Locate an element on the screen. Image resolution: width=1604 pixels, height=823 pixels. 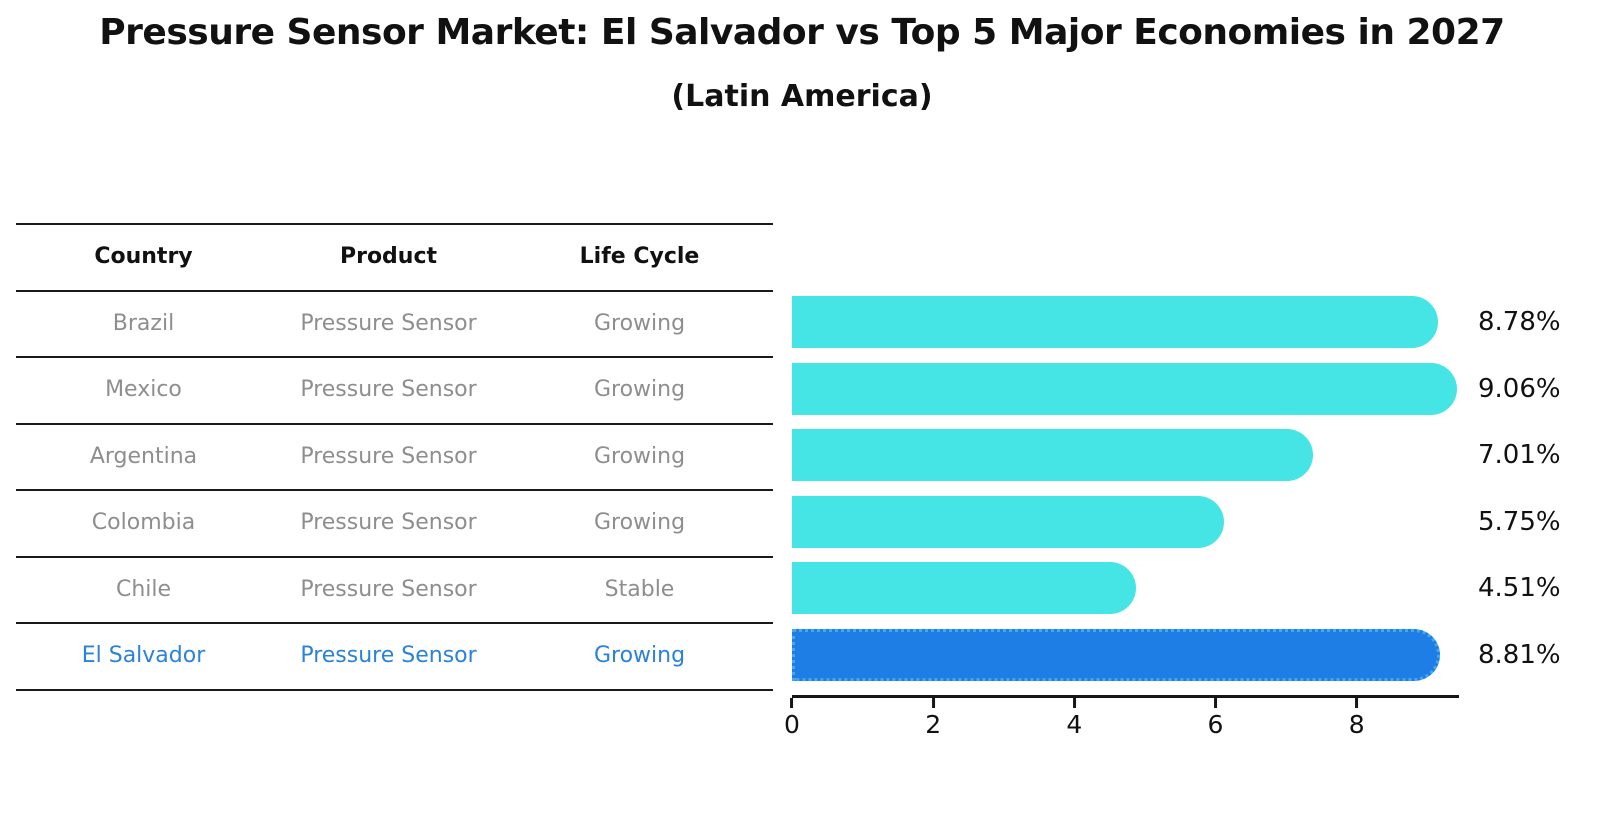
bar-row-el-salvador: 8.81% is located at coordinates (1198, 655).